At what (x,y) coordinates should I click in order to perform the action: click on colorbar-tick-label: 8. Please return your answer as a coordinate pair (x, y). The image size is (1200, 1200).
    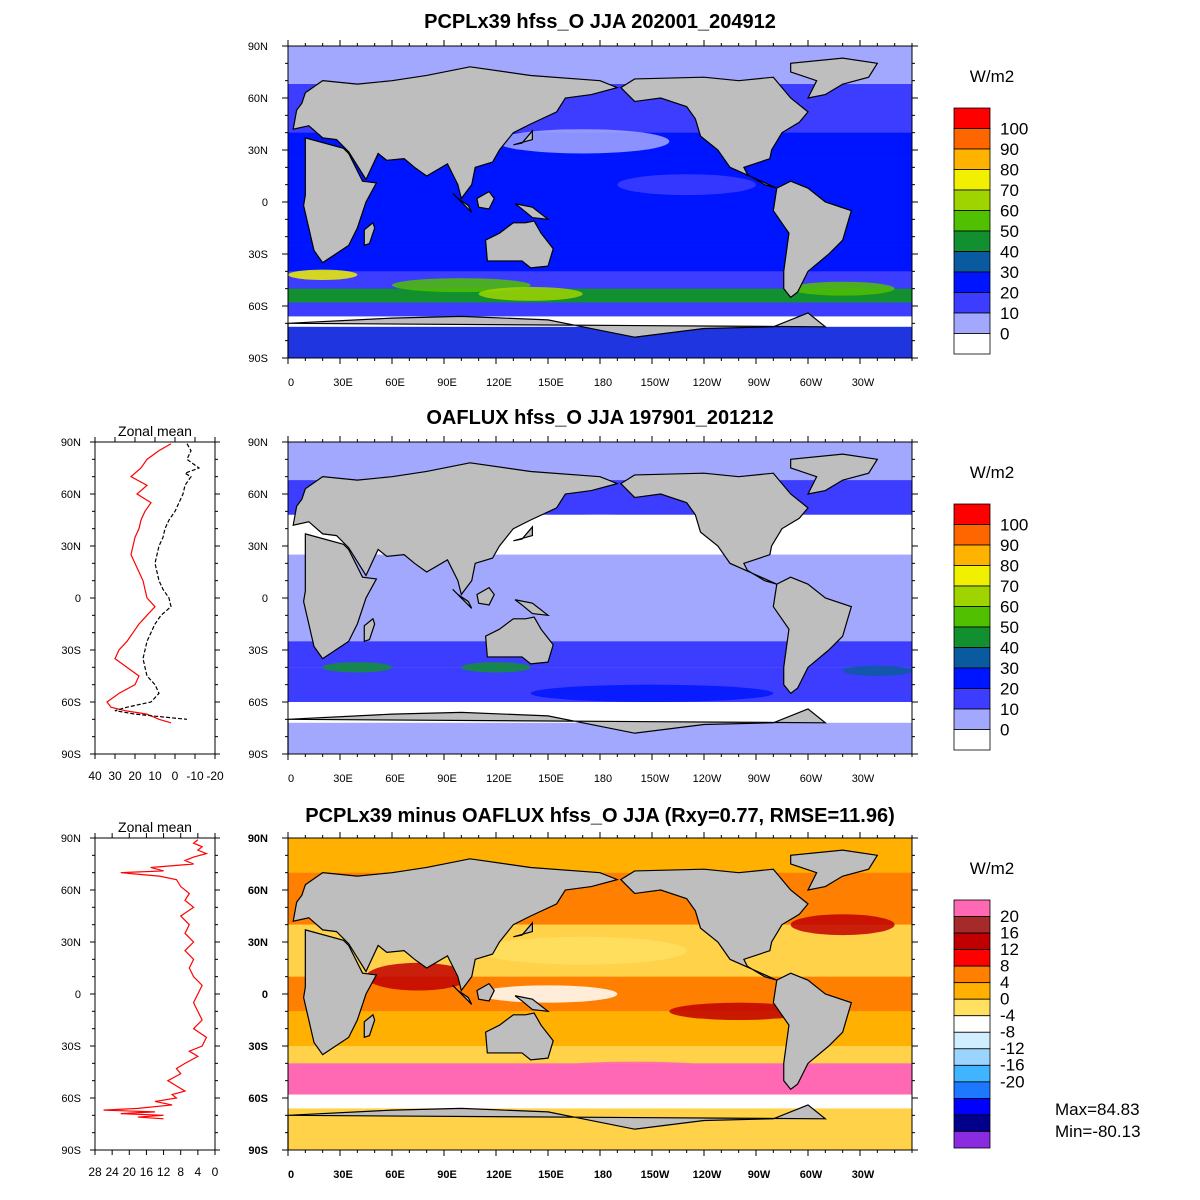
    Looking at the image, I should click on (1004, 966).